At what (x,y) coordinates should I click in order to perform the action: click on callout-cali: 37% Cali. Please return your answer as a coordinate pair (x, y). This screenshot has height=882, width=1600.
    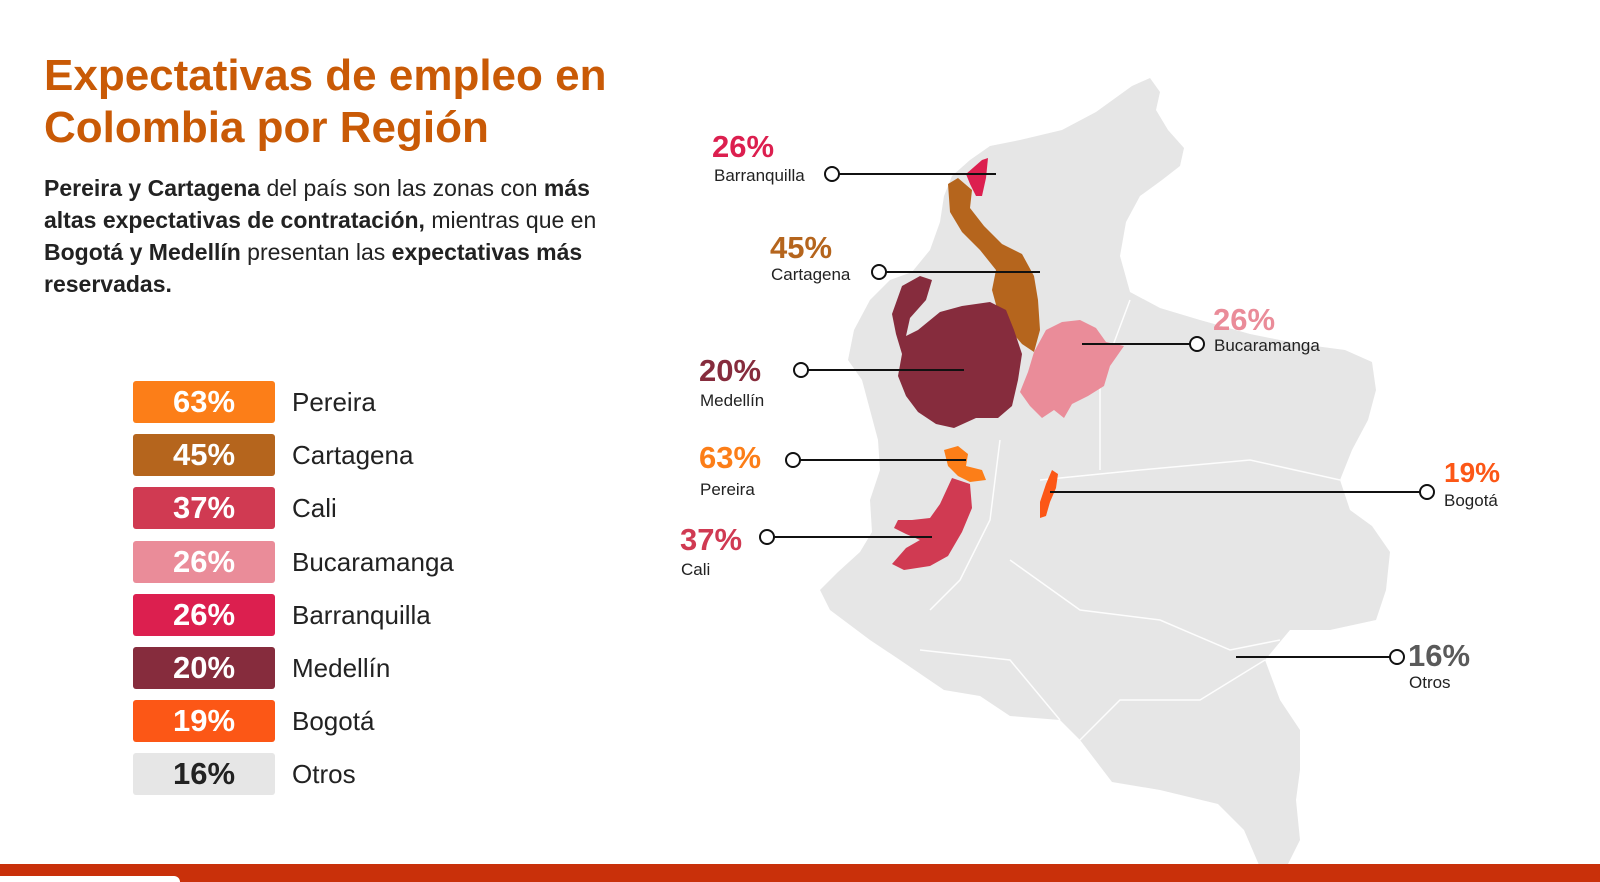
    Looking at the image, I should click on (806, 550).